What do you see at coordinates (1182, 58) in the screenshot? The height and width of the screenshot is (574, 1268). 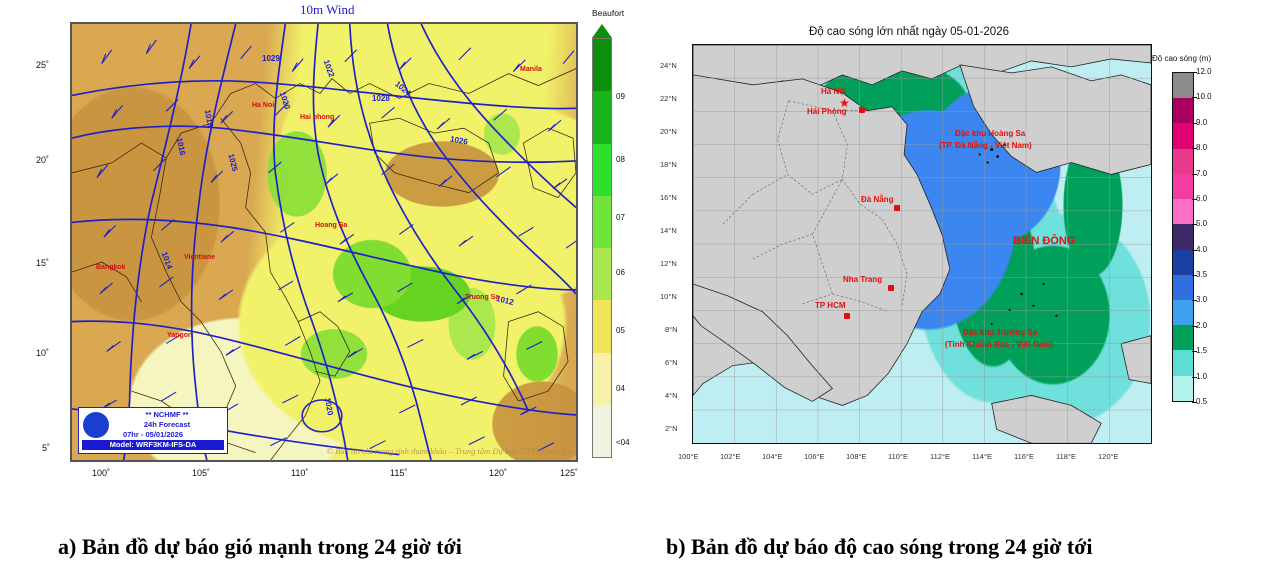 I see `wave-colorbar-title: Độ cao sóng (m)` at bounding box center [1182, 58].